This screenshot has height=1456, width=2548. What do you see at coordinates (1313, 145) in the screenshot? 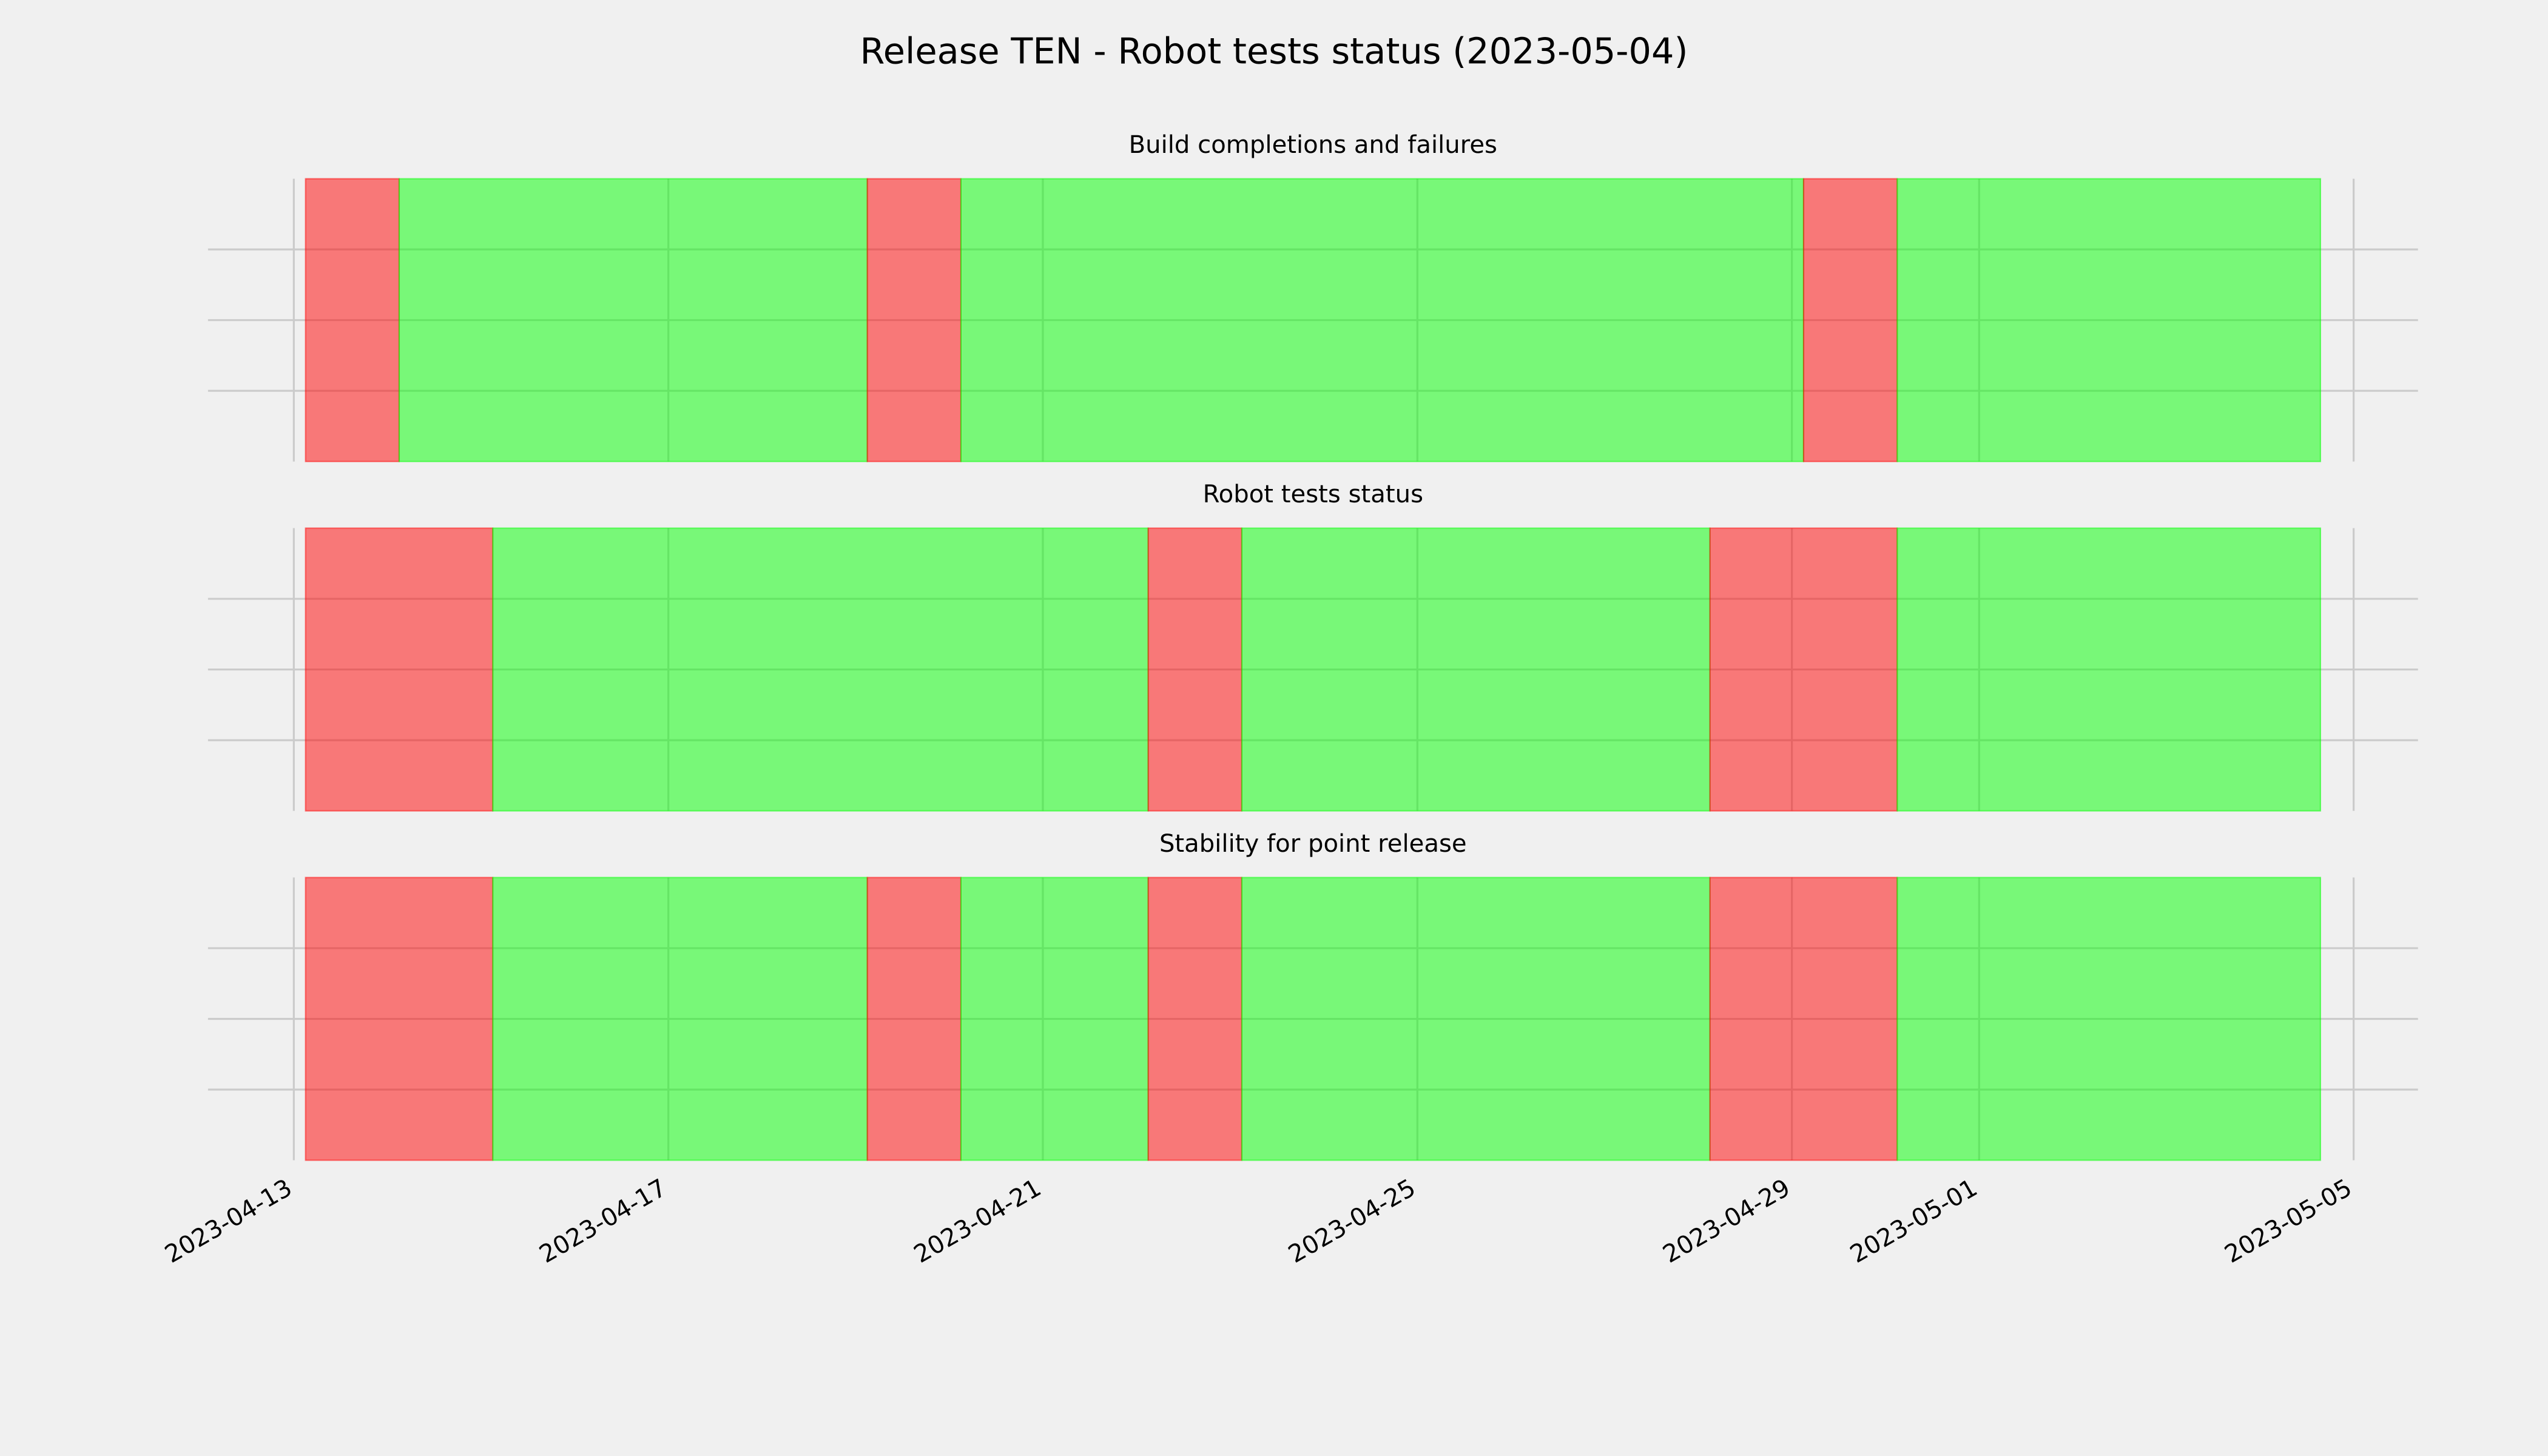
I see `subplot-title: Build completions and failures` at bounding box center [1313, 145].